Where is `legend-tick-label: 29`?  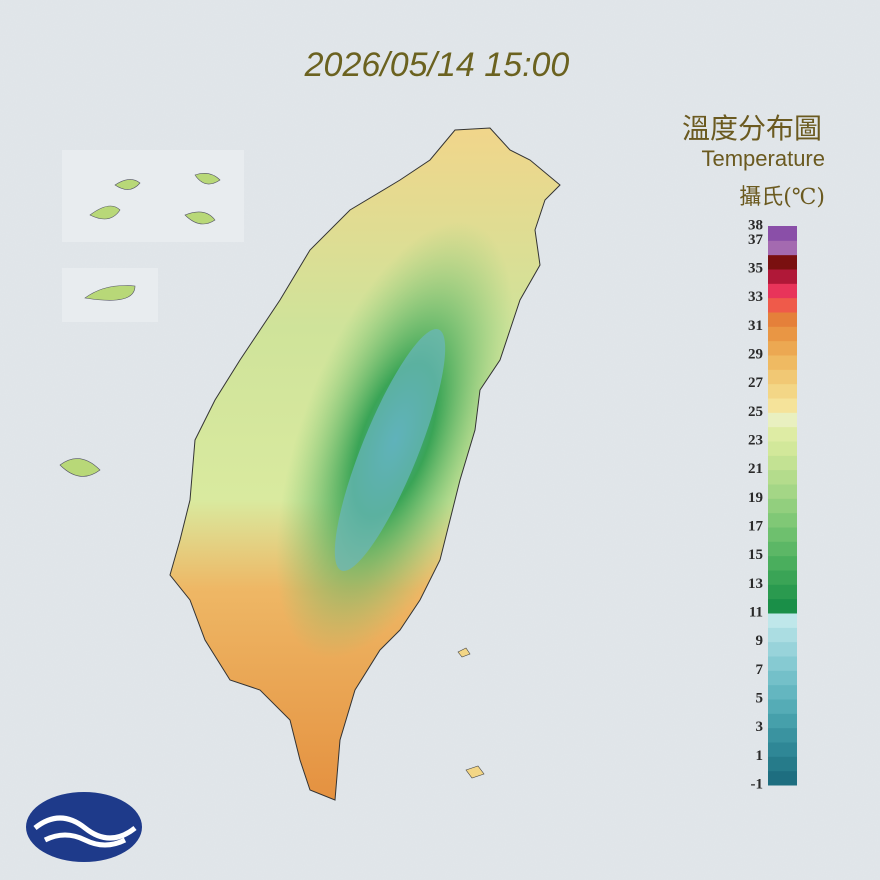 legend-tick-label: 29 is located at coordinates (755, 354).